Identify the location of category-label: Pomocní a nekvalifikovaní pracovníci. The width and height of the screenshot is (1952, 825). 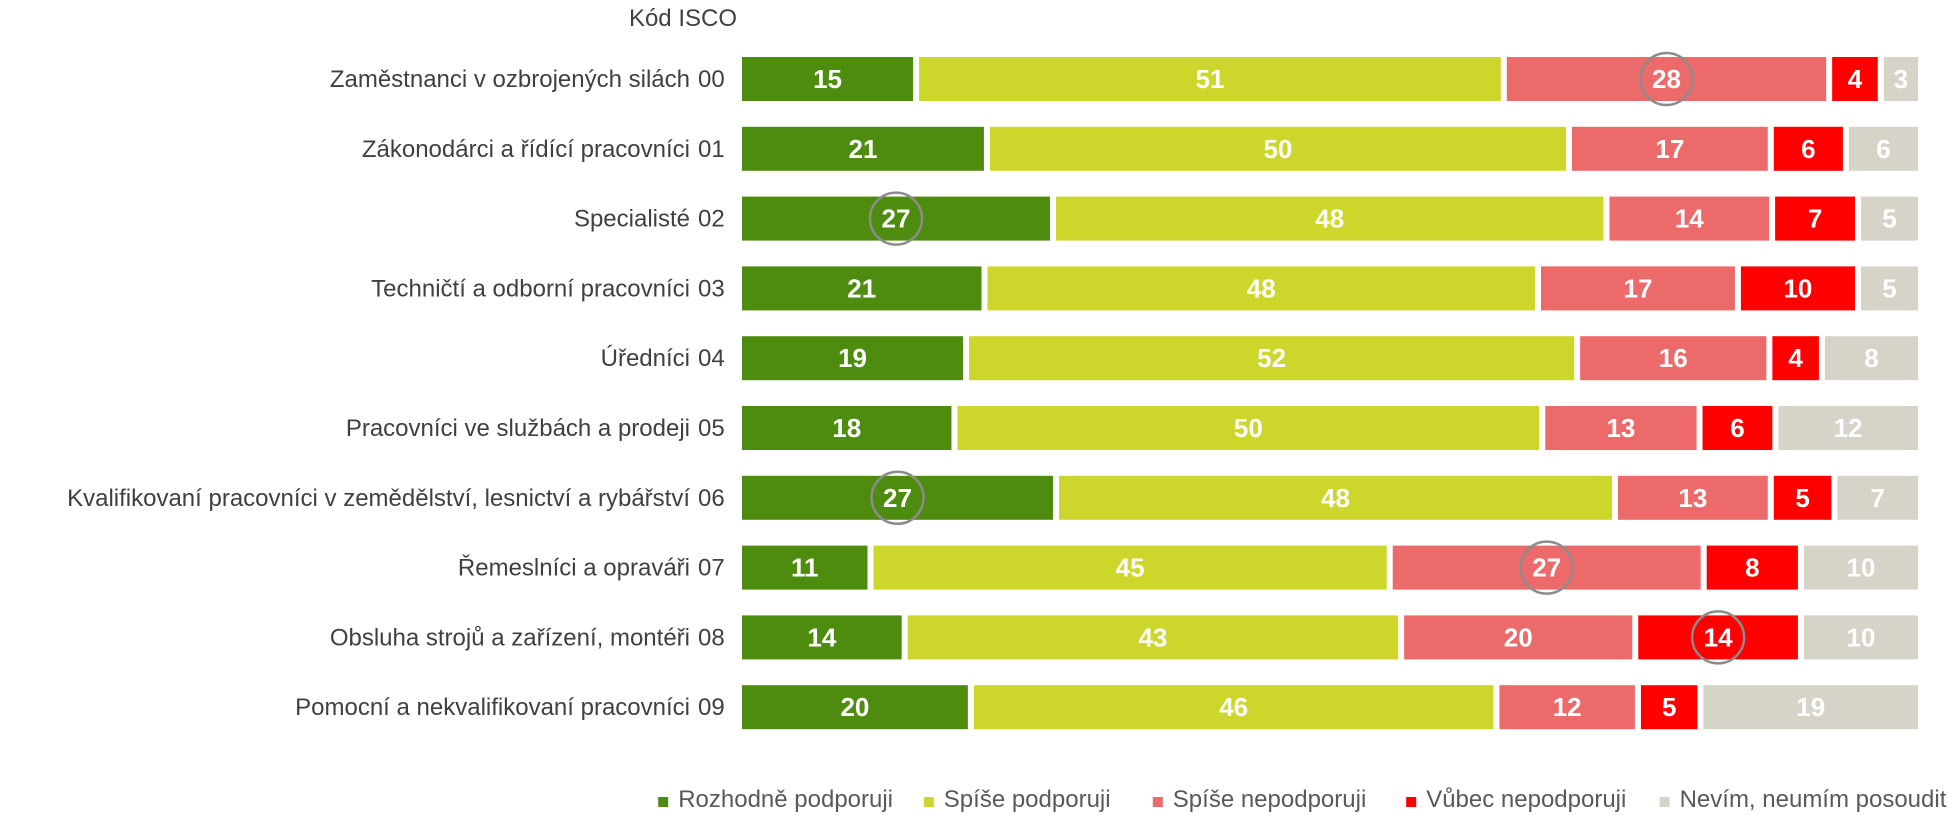
(492, 707).